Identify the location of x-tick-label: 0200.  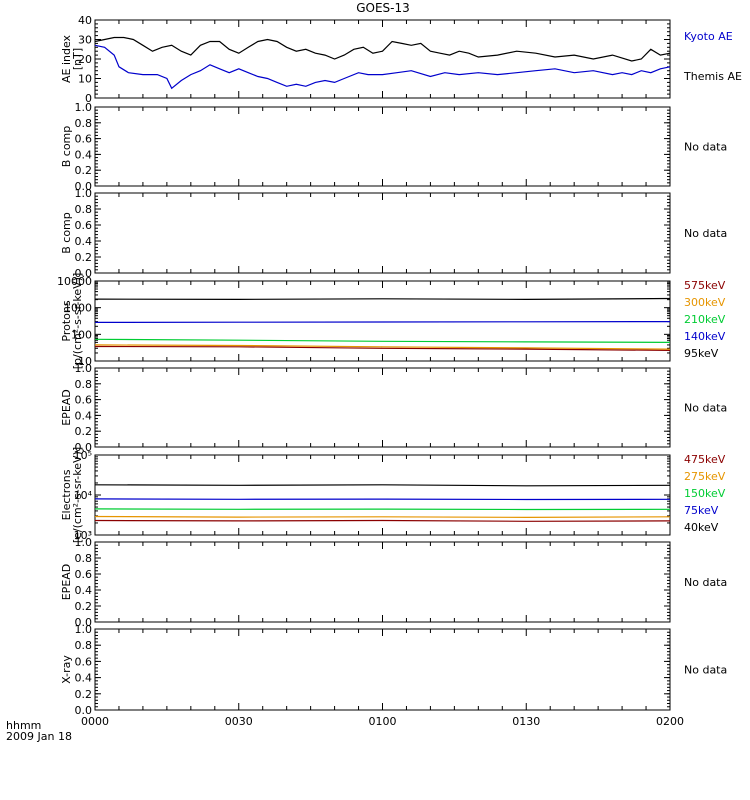
(670, 721).